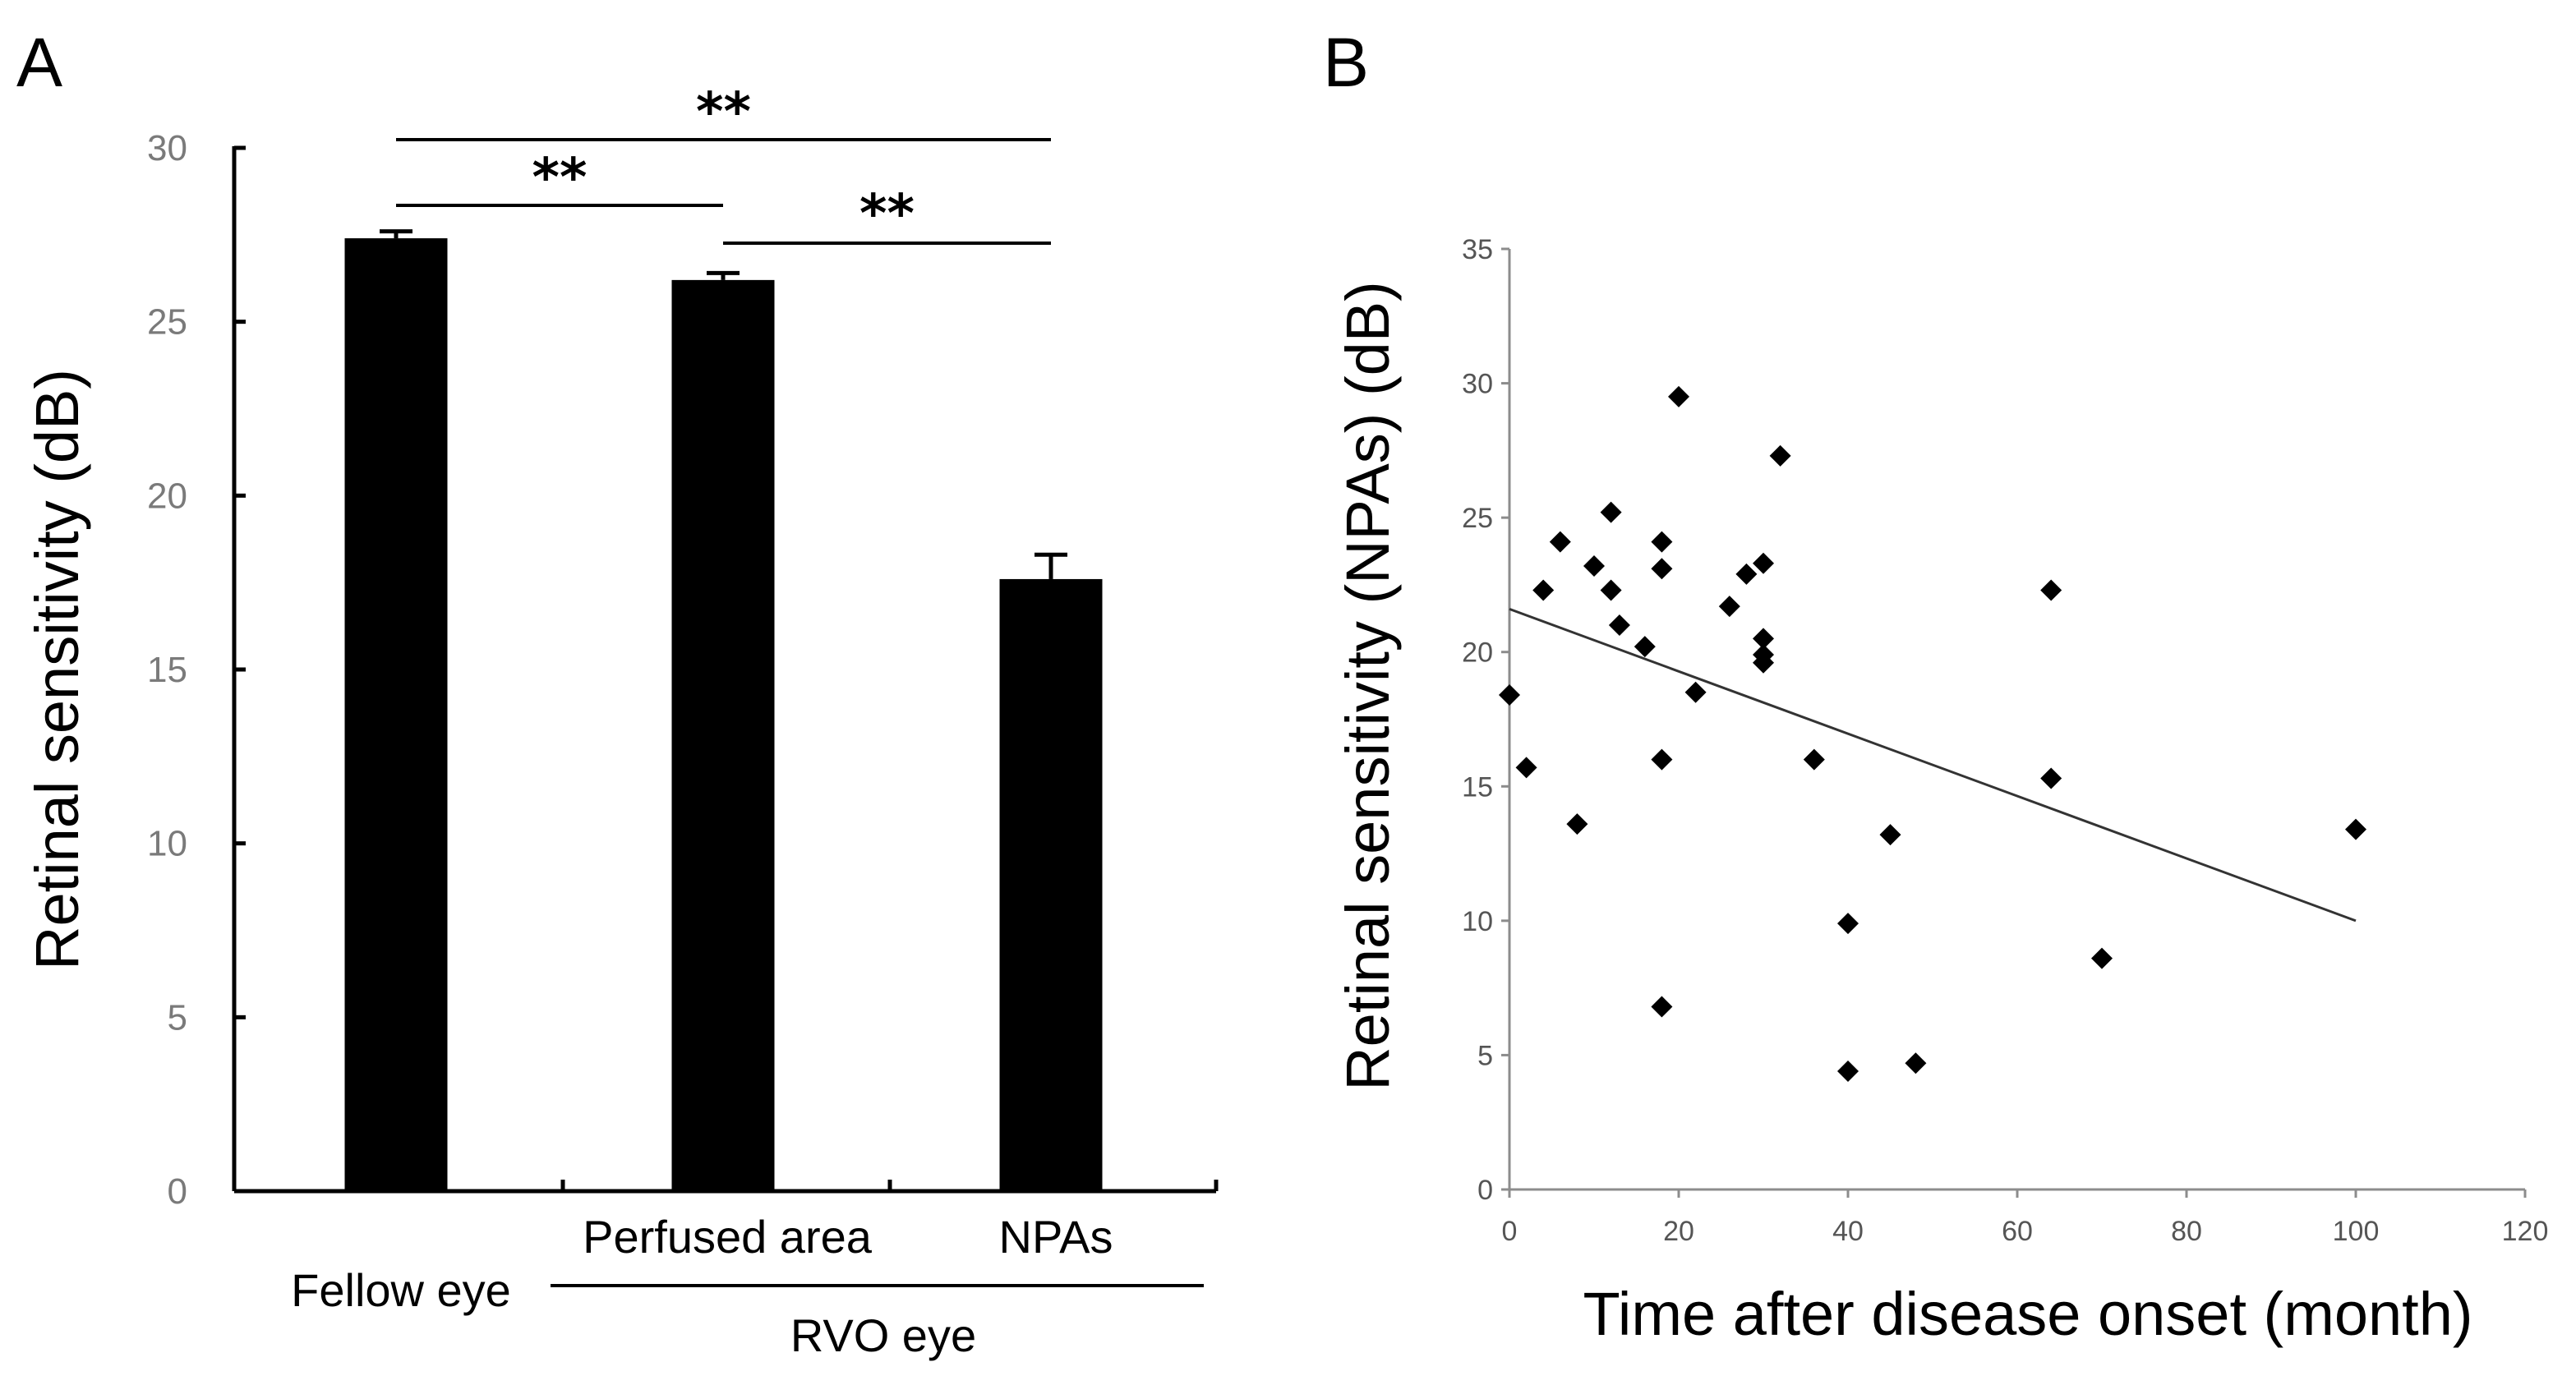 This screenshot has height=1385, width=2576. Describe the element at coordinates (1346, 62) in the screenshot. I see `panel-b-label: B` at that location.